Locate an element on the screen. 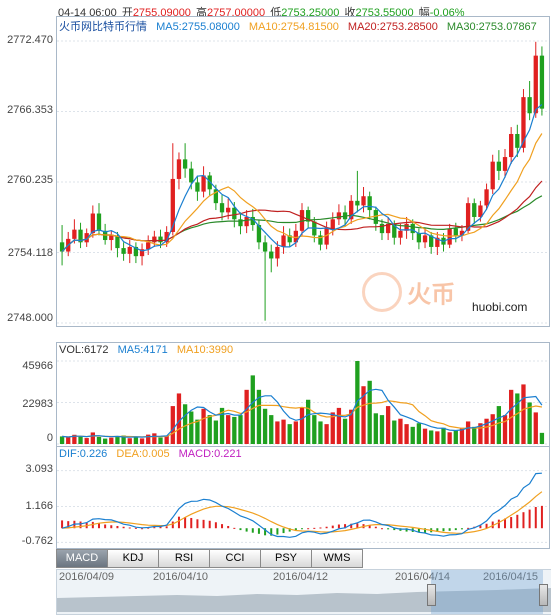  timeline-selection is located at coordinates (487, 592).